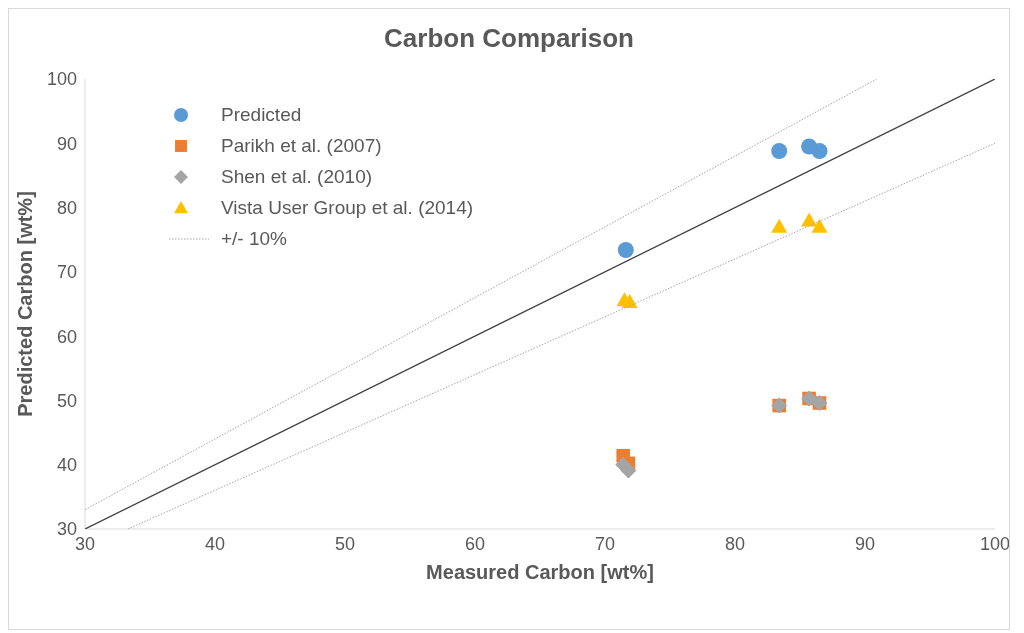  Describe the element at coordinates (345, 543) in the screenshot. I see `x-tick-label: 50` at that location.